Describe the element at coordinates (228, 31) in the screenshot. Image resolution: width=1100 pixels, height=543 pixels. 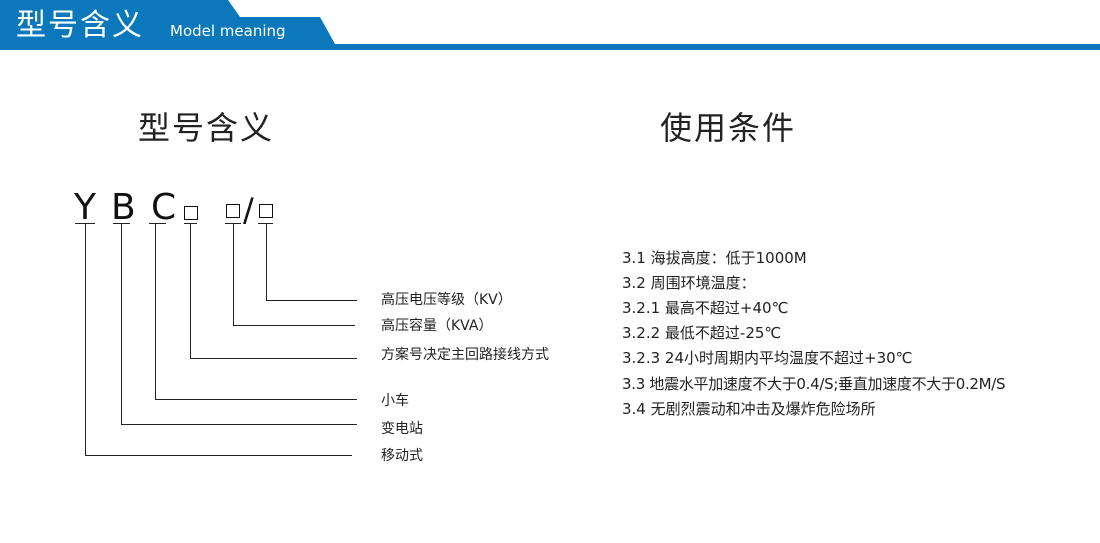
I see `header-subtitle: Model meaning` at that location.